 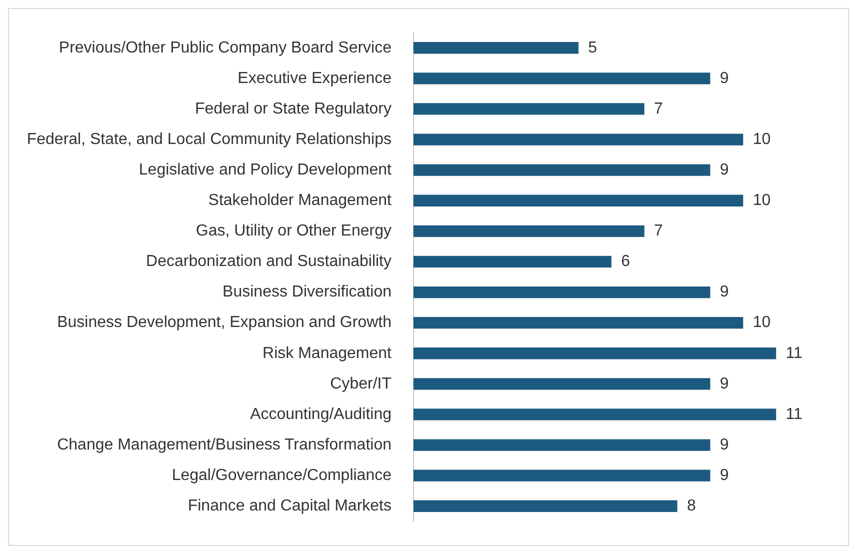 I want to click on y-tick-label: Decarbonization and Sustainability, so click(x=269, y=261).